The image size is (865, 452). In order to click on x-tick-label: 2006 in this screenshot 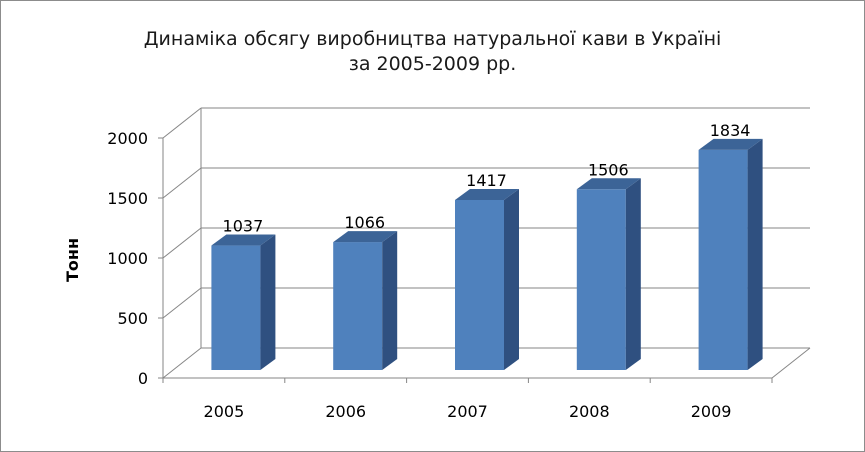, I will do `click(345, 411)`.